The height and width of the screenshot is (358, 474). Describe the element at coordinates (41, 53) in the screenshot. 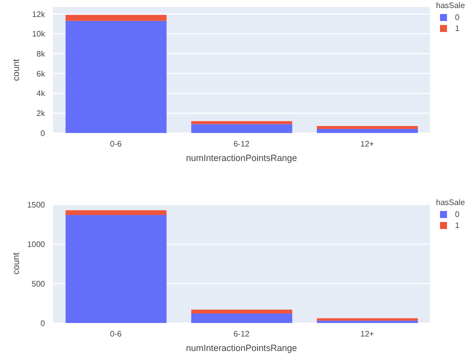

I see `y-tick-label: 8k` at that location.